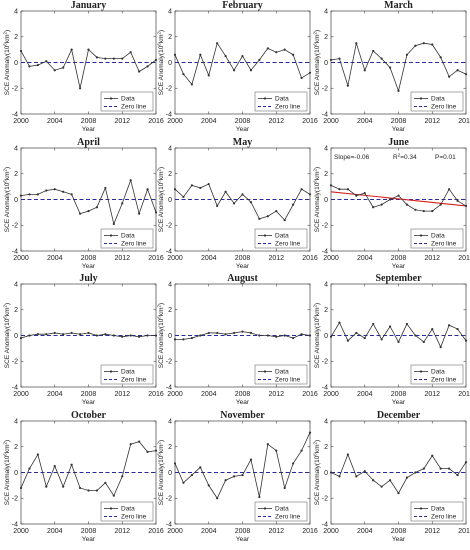 The width and height of the screenshot is (470, 550). Describe the element at coordinates (242, 5) in the screenshot. I see `chart-title: February` at that location.